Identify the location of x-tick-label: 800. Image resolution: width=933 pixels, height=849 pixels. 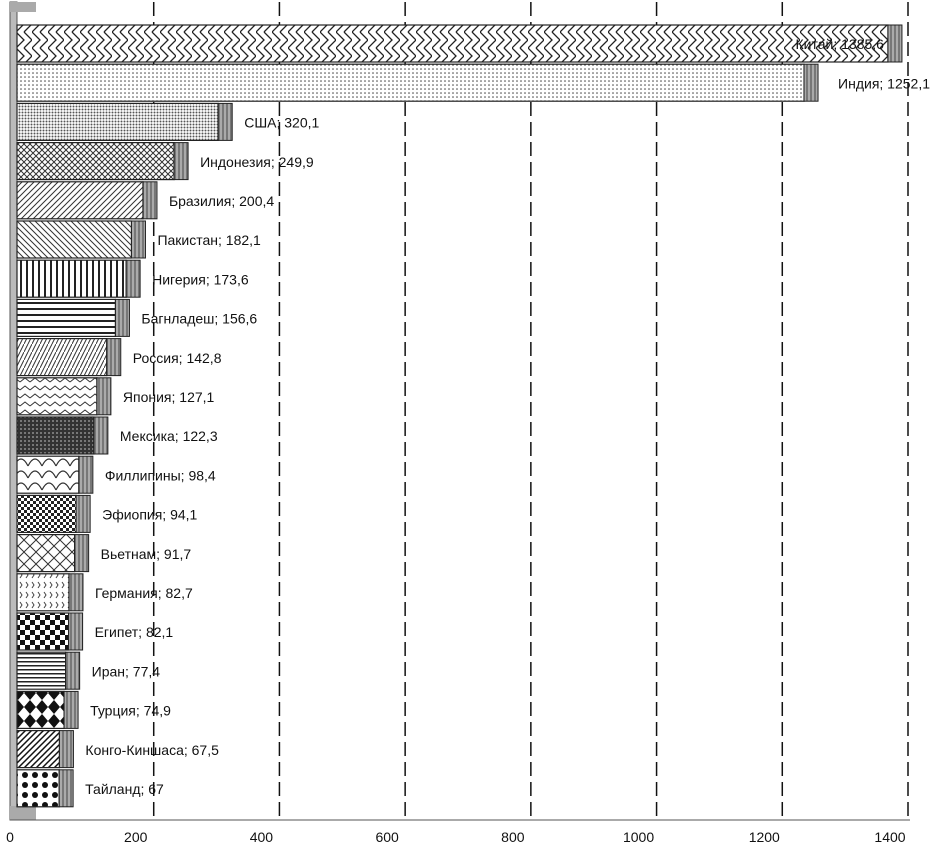
(513, 837).